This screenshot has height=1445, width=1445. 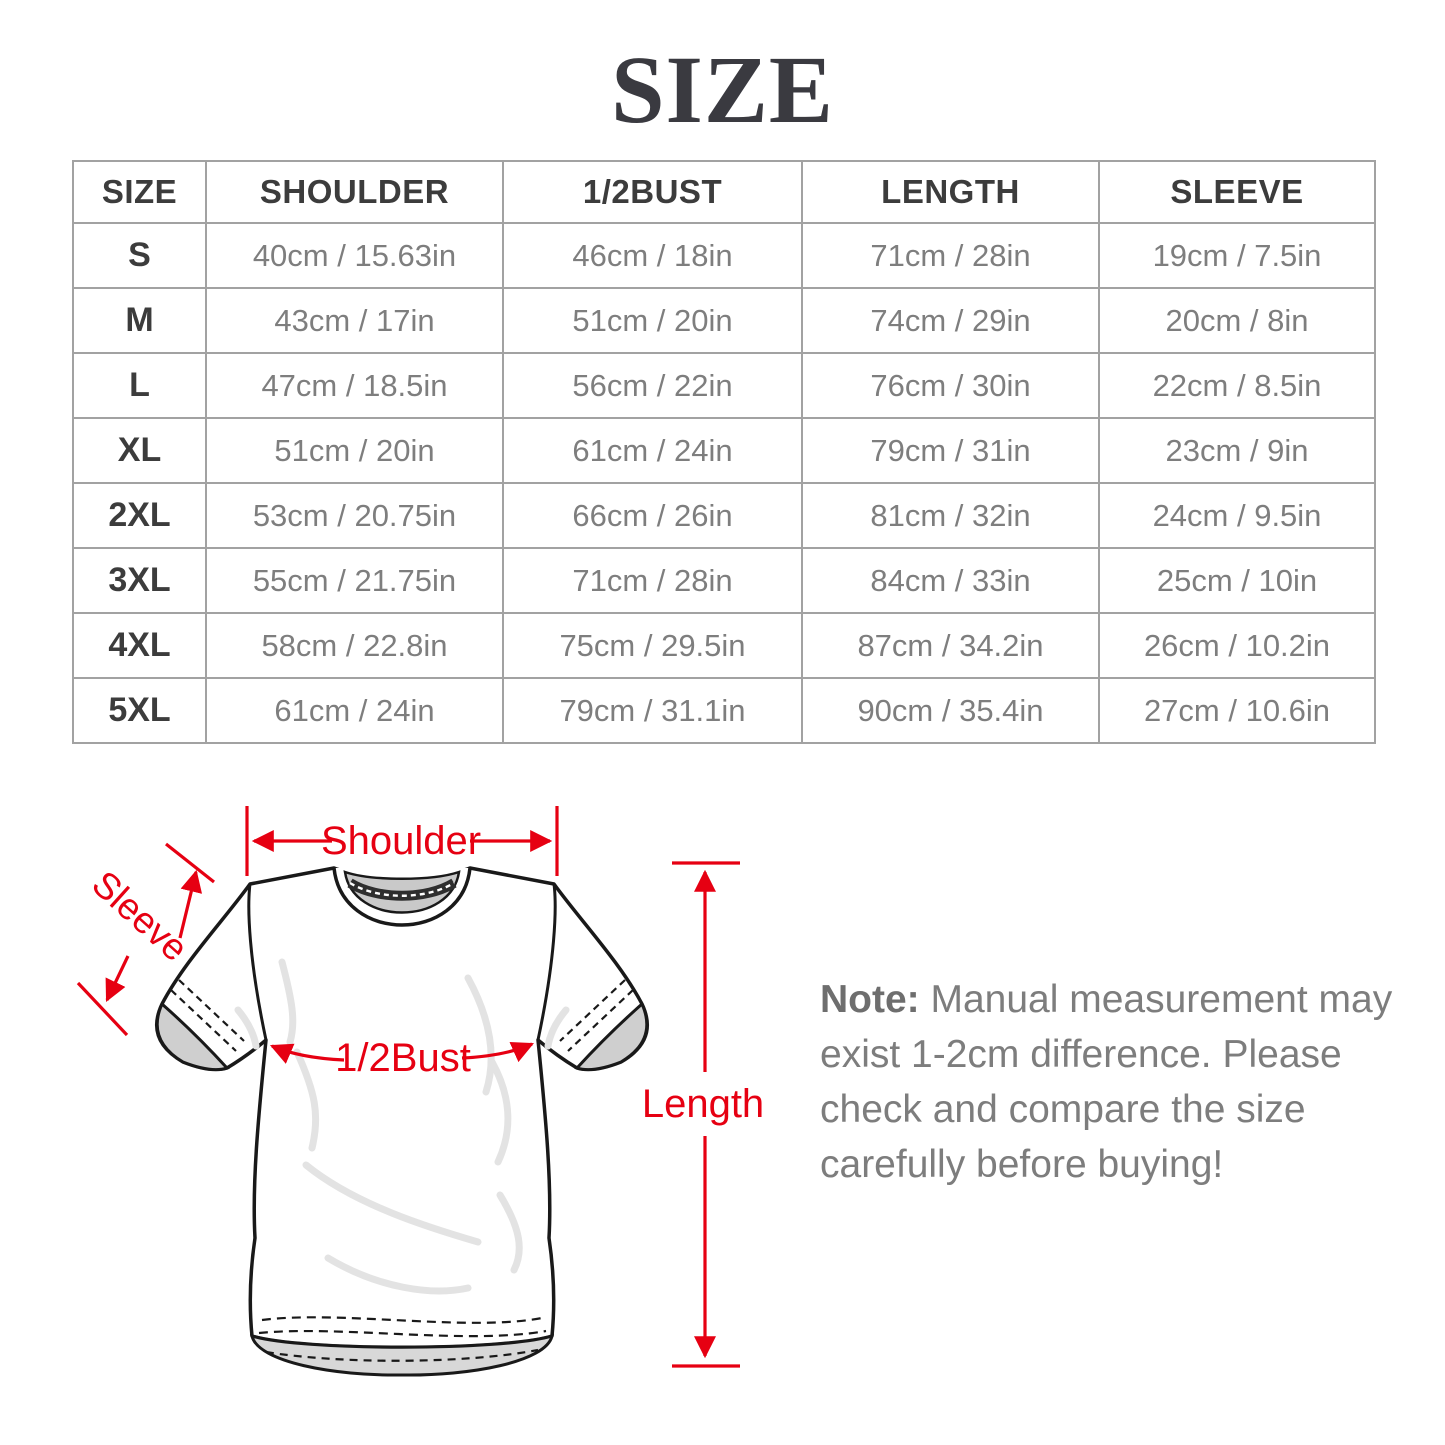 I want to click on measure-cell: 84cm / 33in, so click(x=950, y=580).